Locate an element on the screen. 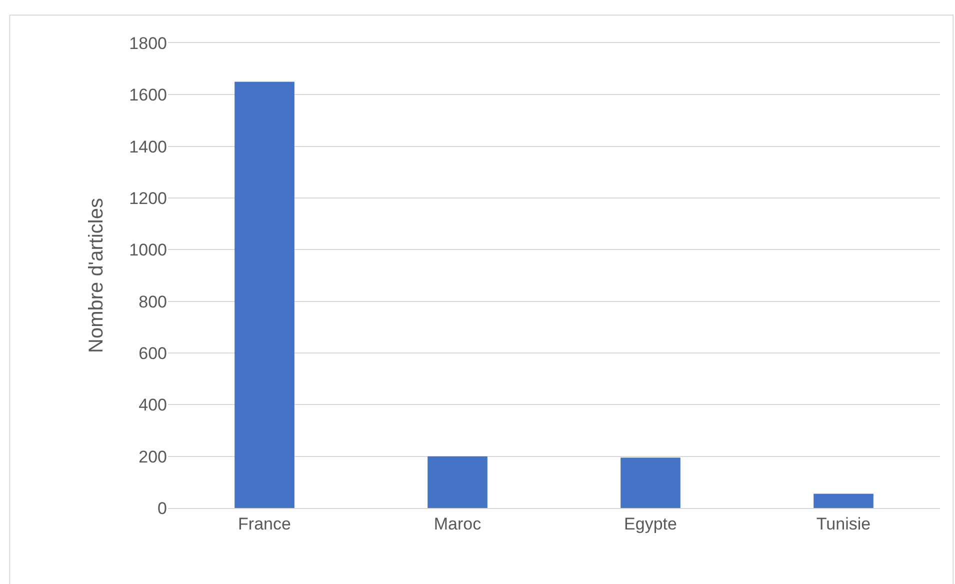 Image resolution: width=955 pixels, height=584 pixels. x-tick-label: France is located at coordinates (264, 524).